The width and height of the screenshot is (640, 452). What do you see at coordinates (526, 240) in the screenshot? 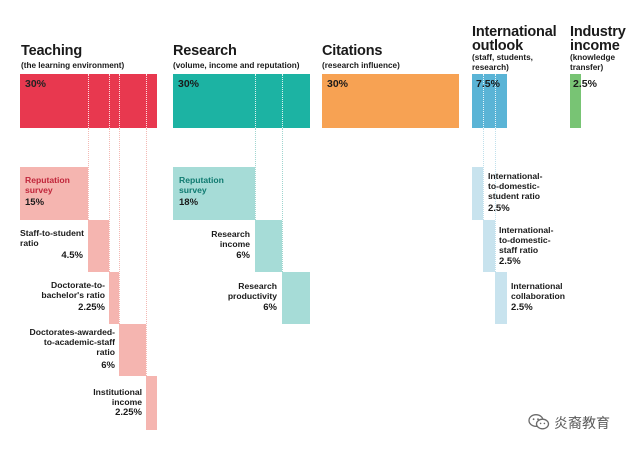
I see `international-sub-staff-label: International- to-domestic- staff ratio` at bounding box center [526, 240].